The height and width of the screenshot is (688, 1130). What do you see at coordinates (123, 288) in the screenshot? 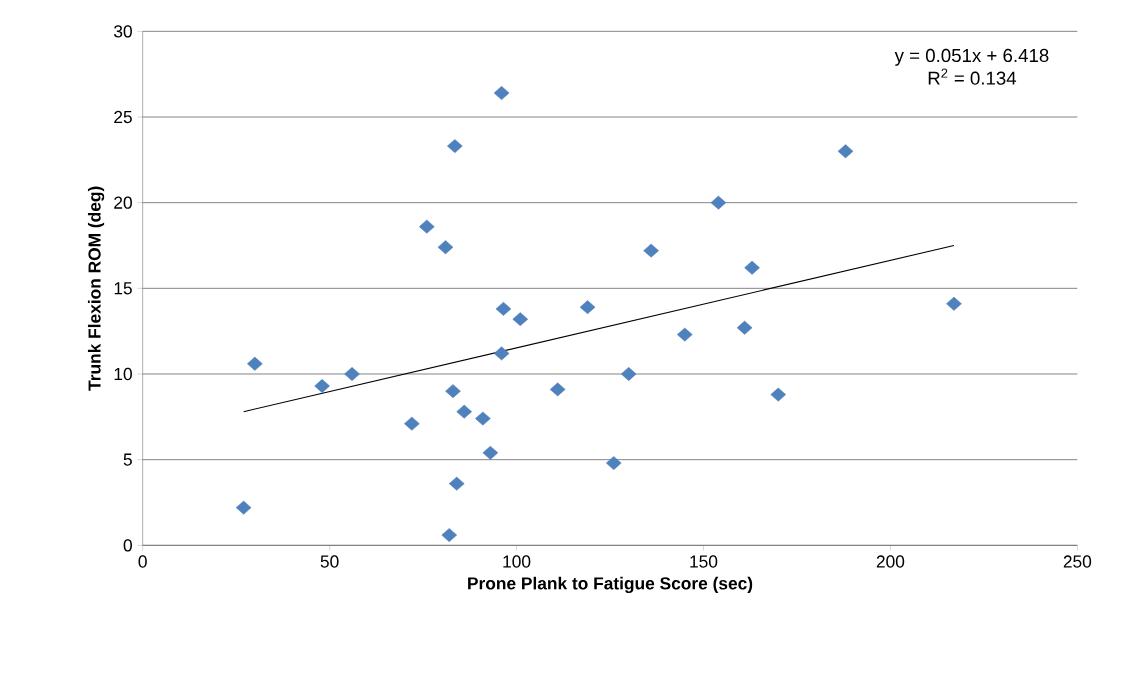
I see `y-tick-label: 15` at bounding box center [123, 288].